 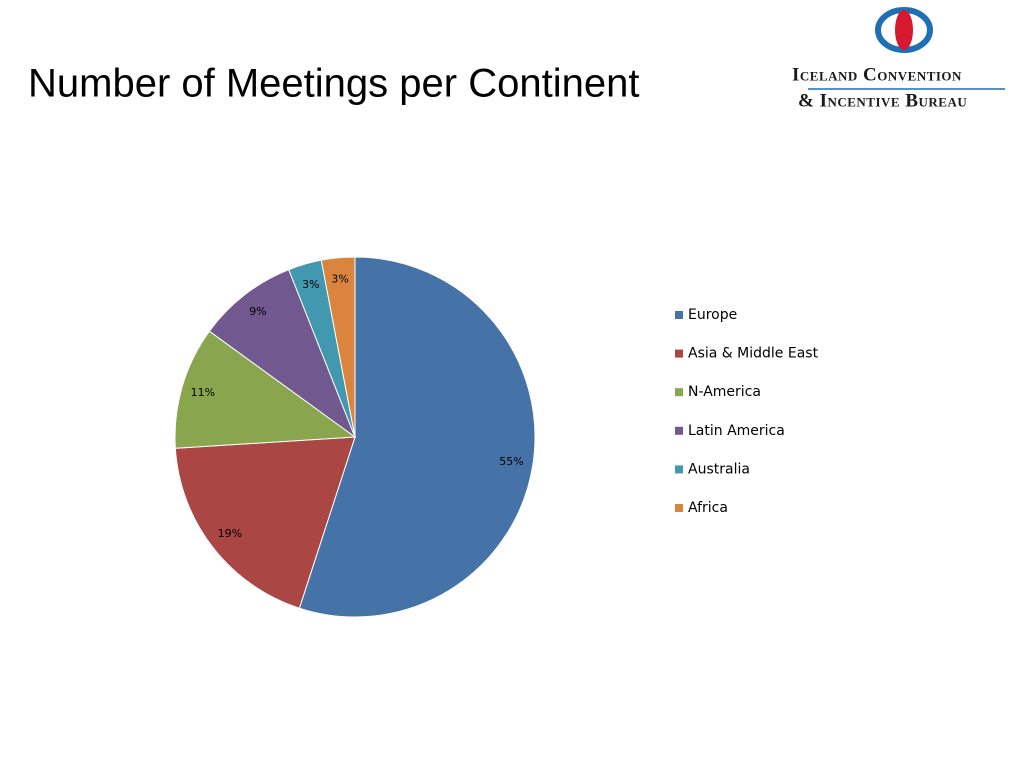 What do you see at coordinates (230, 533) in the screenshot?
I see `data-label: 19%` at bounding box center [230, 533].